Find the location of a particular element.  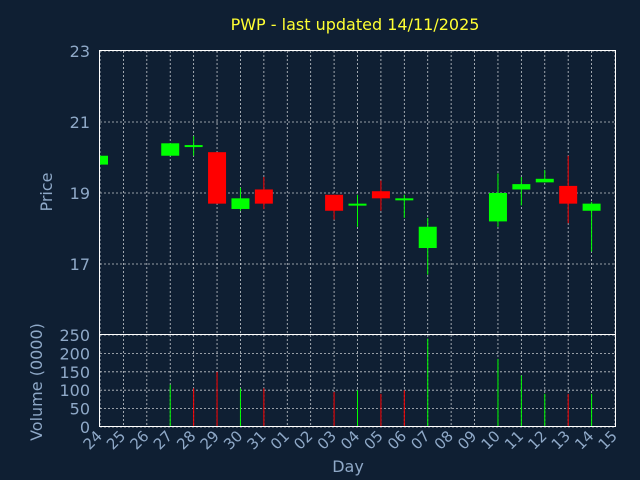

x-tick-01: 01 is located at coordinates (280, 440).